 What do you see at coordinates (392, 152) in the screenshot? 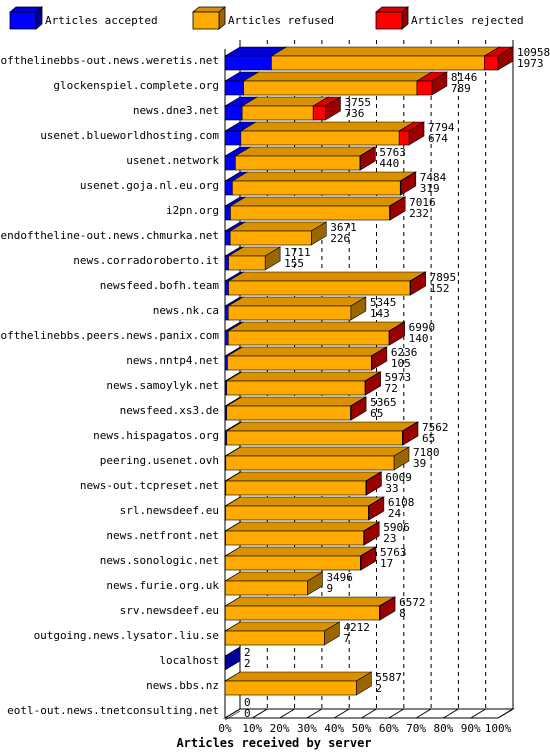
I see `total-value-label: 5763` at bounding box center [392, 152].